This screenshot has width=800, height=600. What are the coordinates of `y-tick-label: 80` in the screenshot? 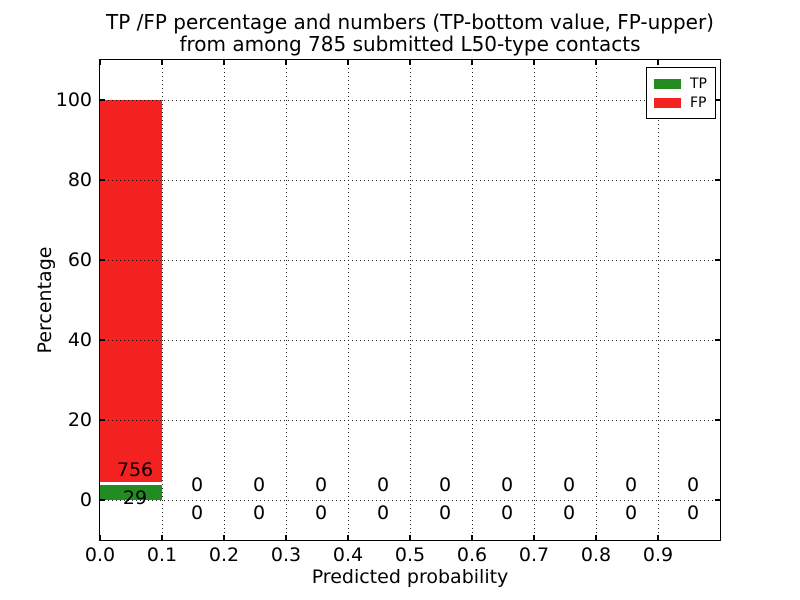 It's located at (79, 180).